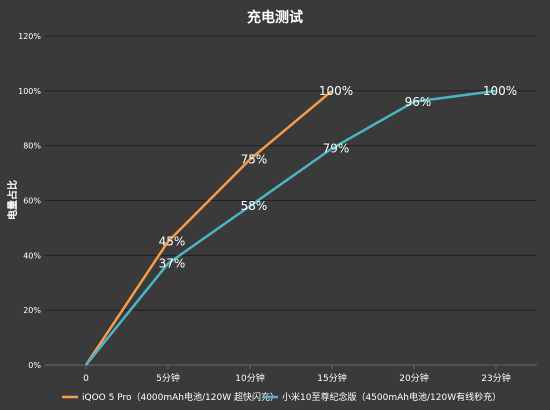 Image resolution: width=550 pixels, height=410 pixels. What do you see at coordinates (32, 201) in the screenshot?
I see `y-tick-label: 60%` at bounding box center [32, 201].